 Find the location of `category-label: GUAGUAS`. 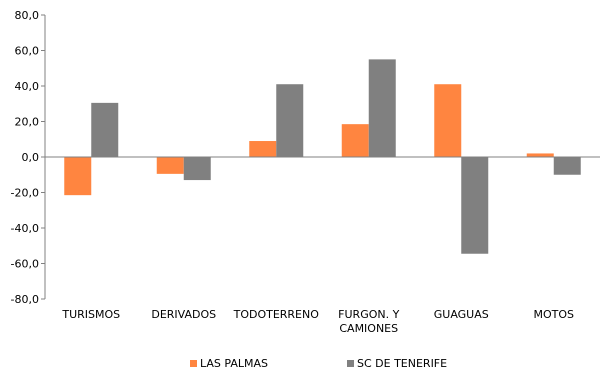

category-label: GUAGUAS is located at coordinates (461, 314).